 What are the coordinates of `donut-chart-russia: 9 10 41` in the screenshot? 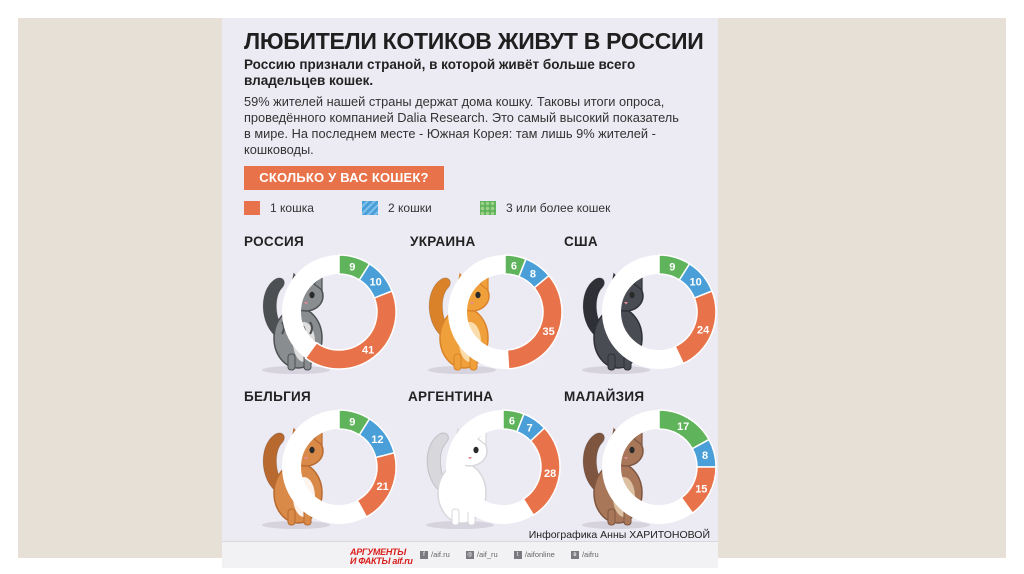 It's located at (329, 314).